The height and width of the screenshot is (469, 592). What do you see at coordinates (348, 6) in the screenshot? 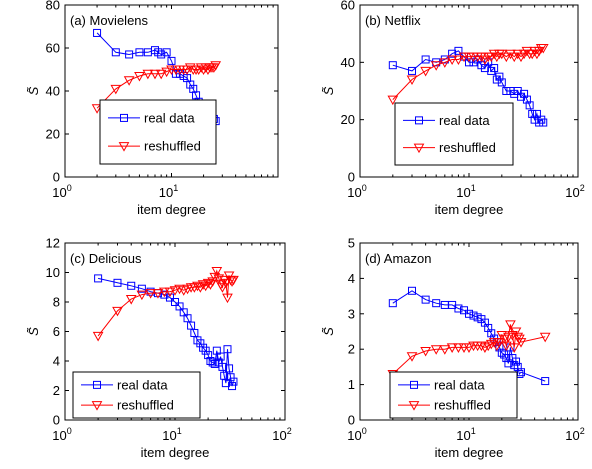
I see `y-tick-label: 60` at bounding box center [348, 6].